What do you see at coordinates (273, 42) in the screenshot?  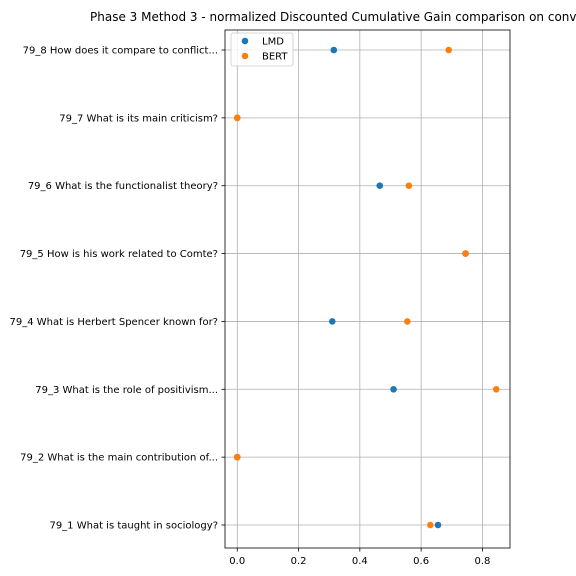 I see `legend-label-lmd: LMD` at bounding box center [273, 42].